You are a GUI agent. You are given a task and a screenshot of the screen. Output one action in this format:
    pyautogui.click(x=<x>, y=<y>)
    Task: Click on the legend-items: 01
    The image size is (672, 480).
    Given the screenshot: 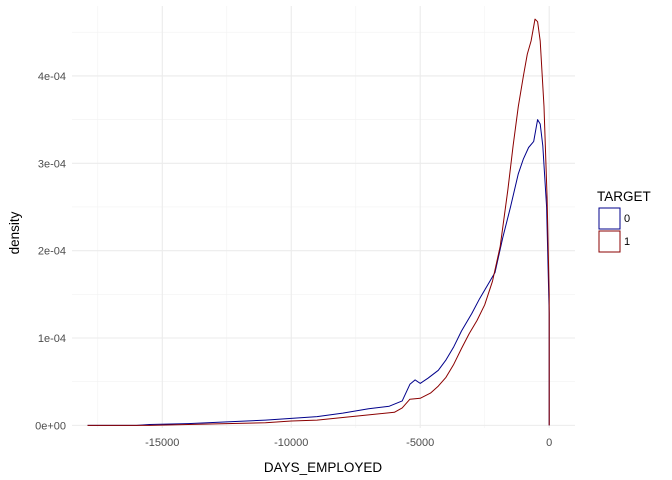 What is the action you would take?
    pyautogui.click(x=614, y=230)
    